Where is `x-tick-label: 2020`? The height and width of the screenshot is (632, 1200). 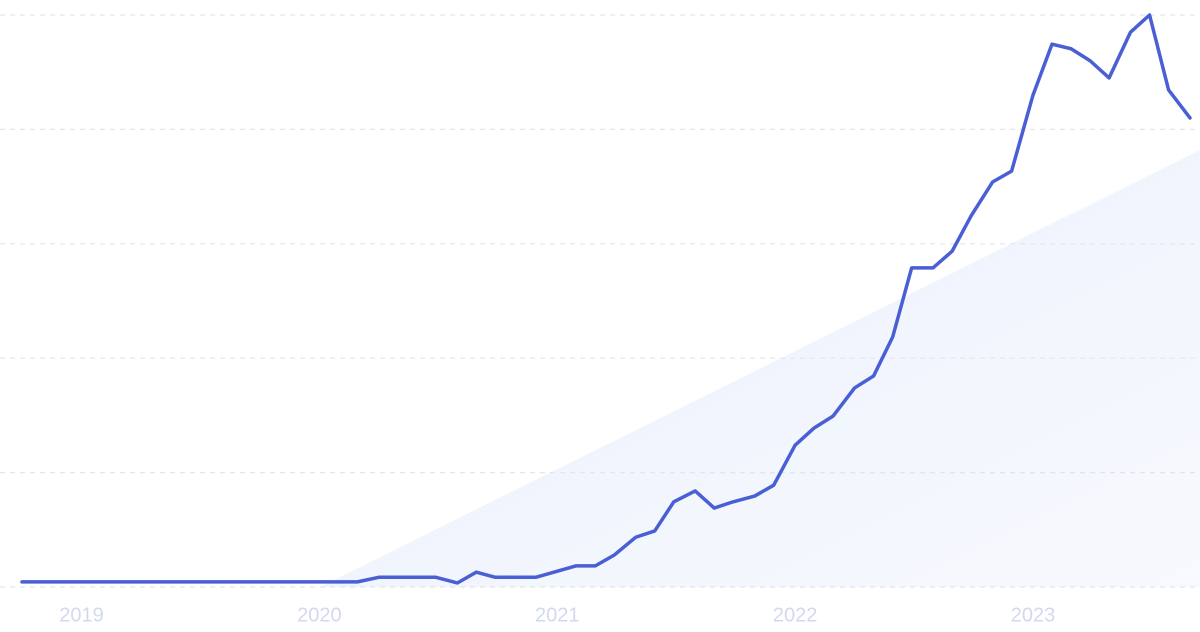
x-tick-label: 2020 is located at coordinates (319, 615).